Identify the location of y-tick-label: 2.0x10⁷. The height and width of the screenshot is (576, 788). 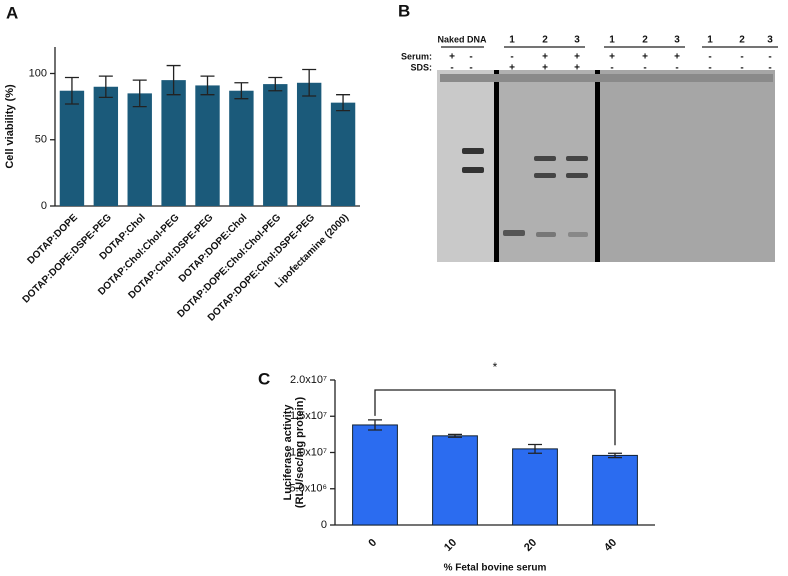
(308, 380).